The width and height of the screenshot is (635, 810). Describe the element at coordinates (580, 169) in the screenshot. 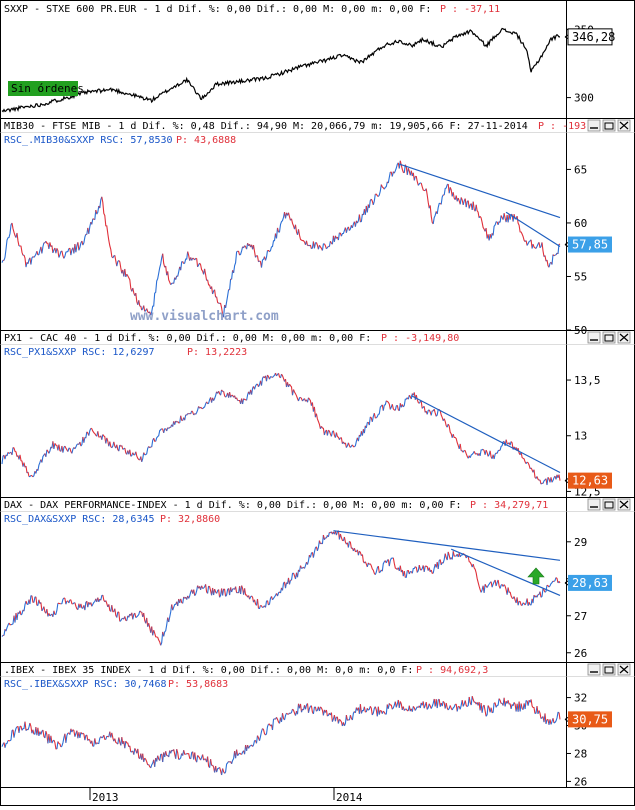

I see `y-tick-label: 65` at that location.